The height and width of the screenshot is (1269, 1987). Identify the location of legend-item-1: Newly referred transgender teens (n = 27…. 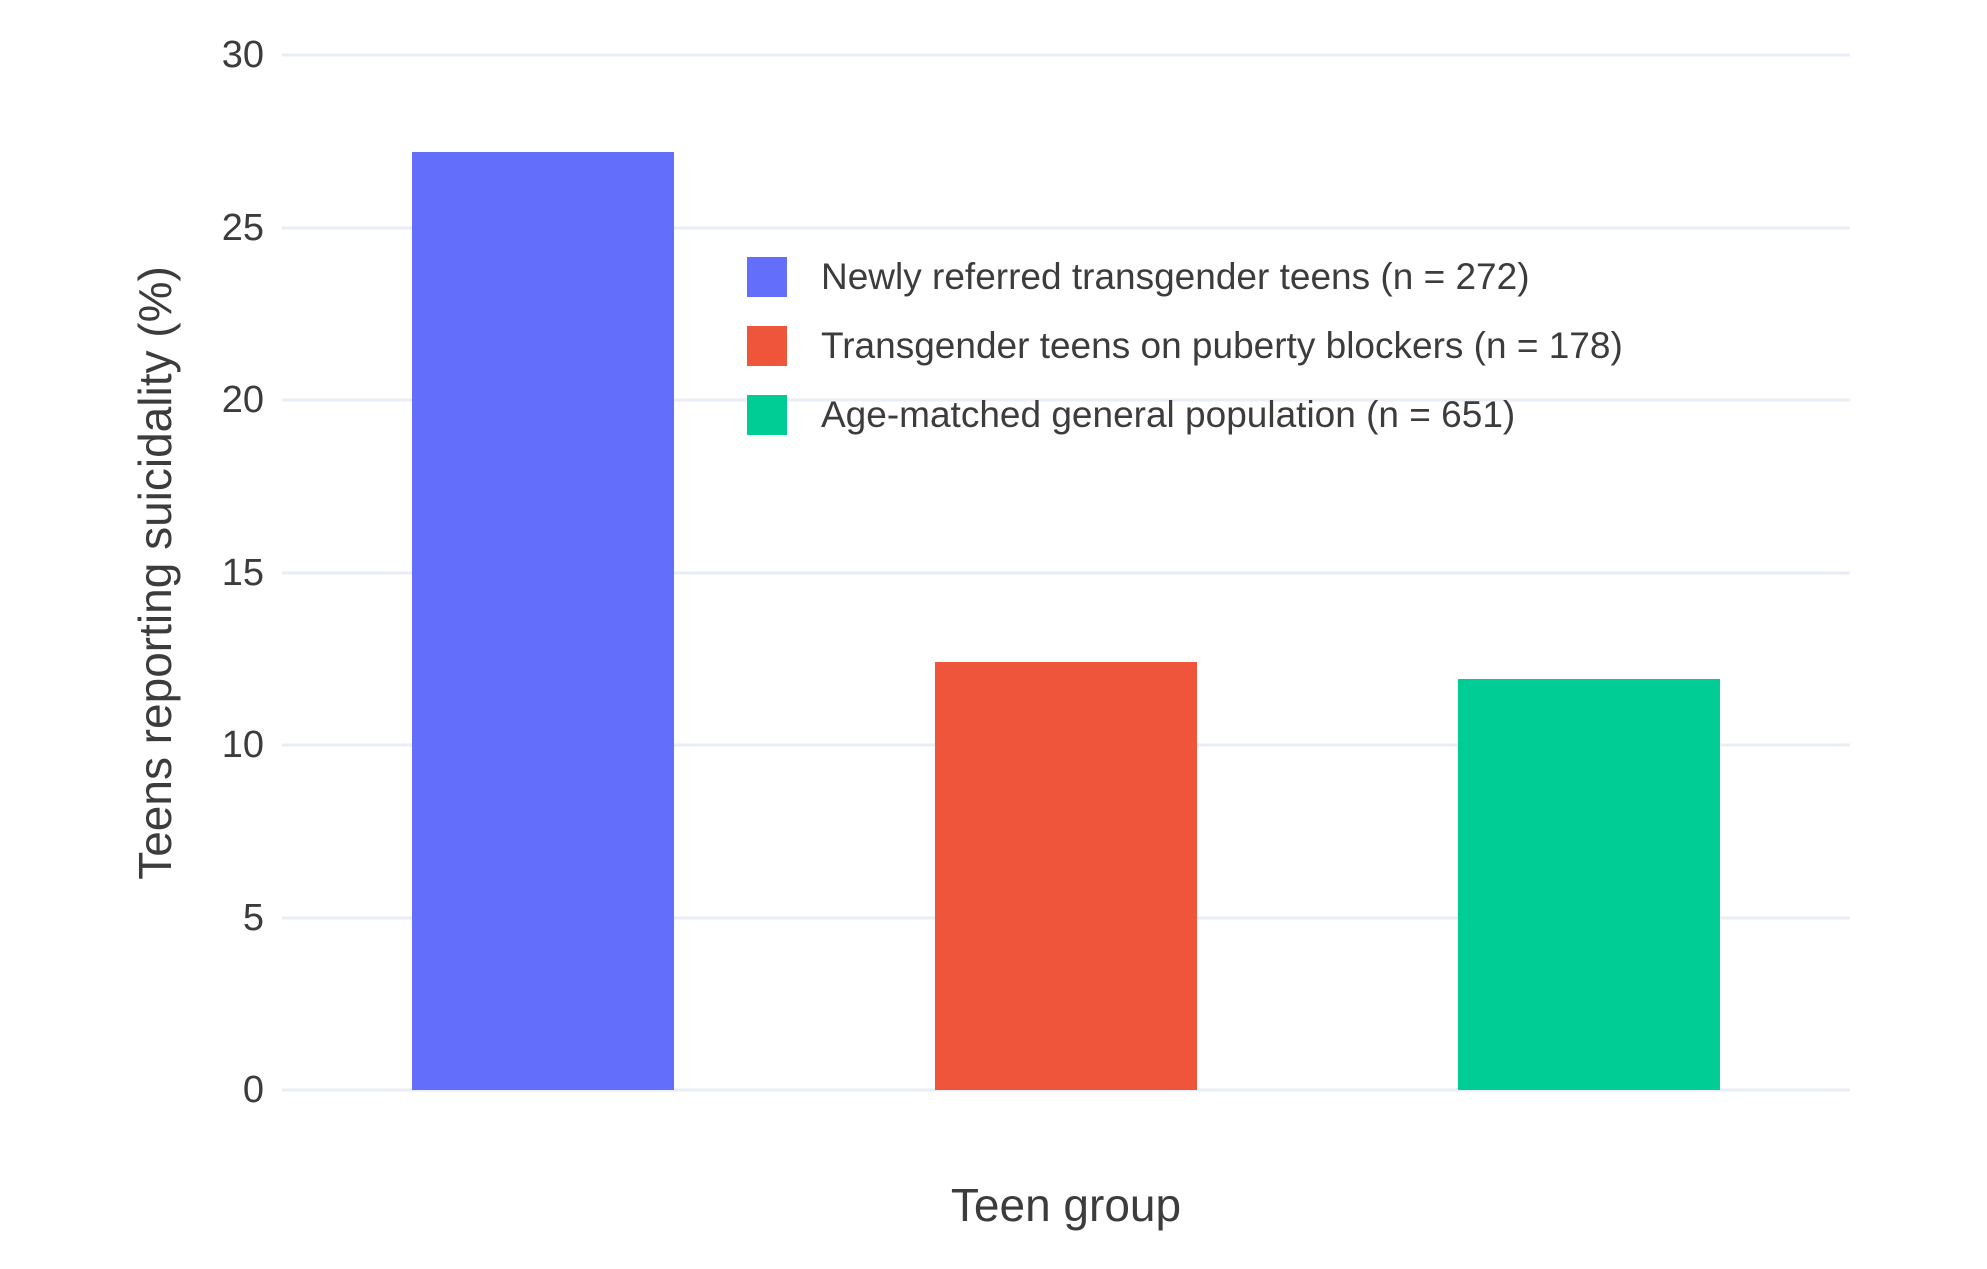
(1185, 277).